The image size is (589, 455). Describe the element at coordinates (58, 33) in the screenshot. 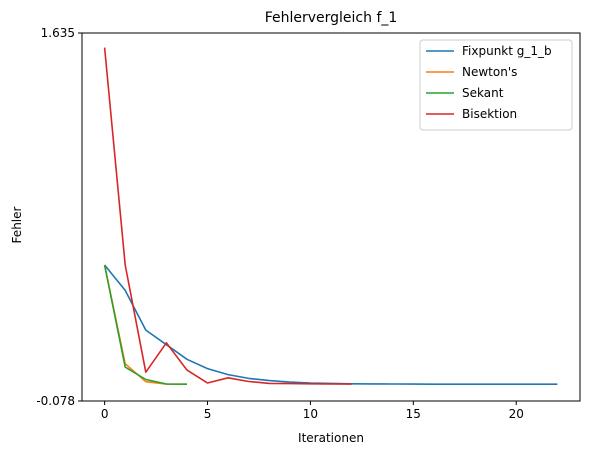

I see `y-tick-label: 1.635` at that location.